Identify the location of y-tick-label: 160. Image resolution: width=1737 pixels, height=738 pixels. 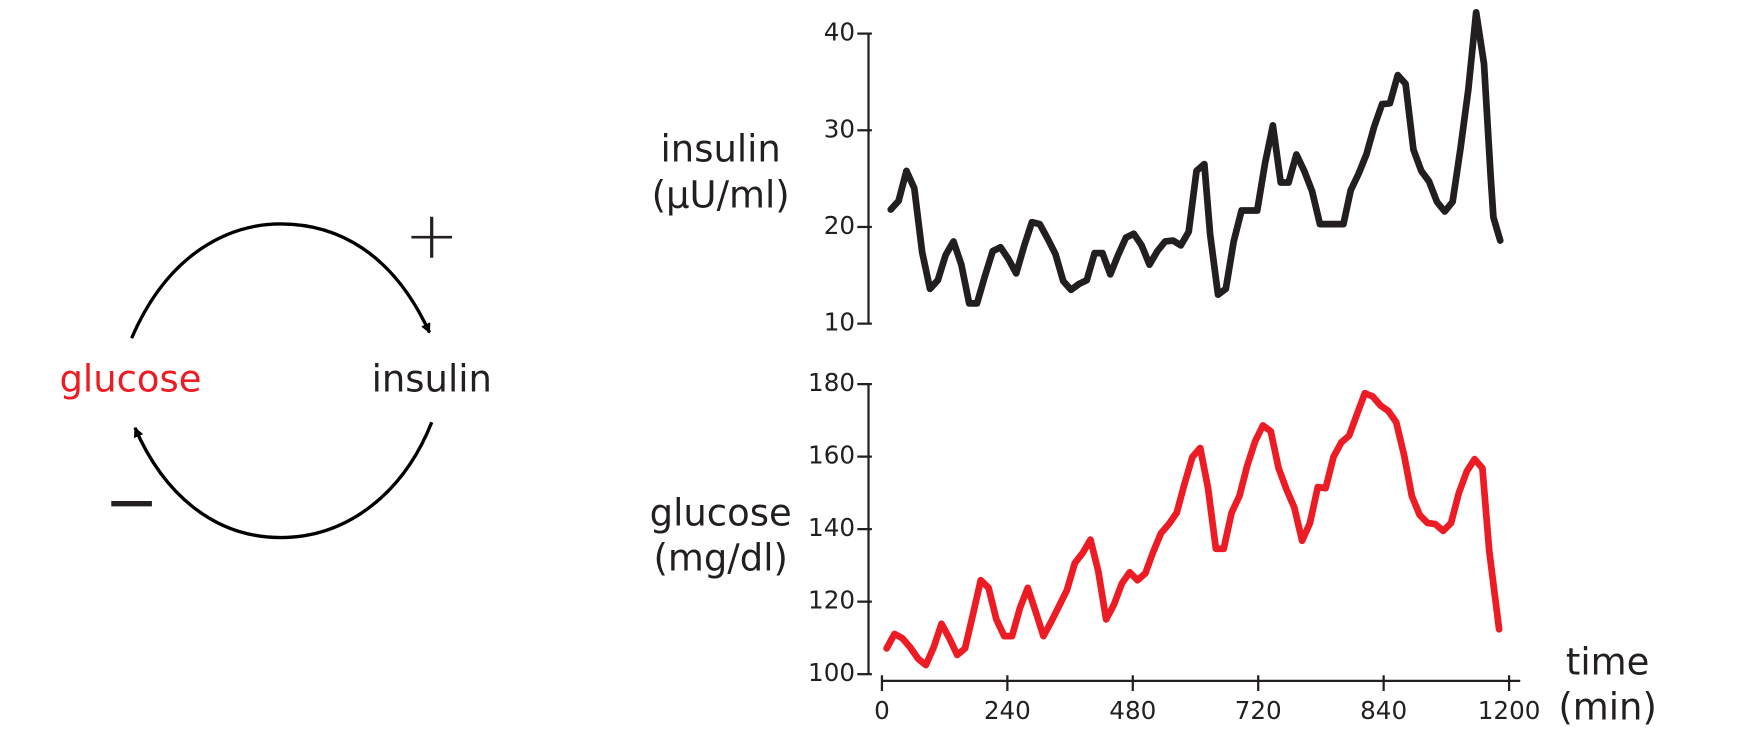
(831, 455).